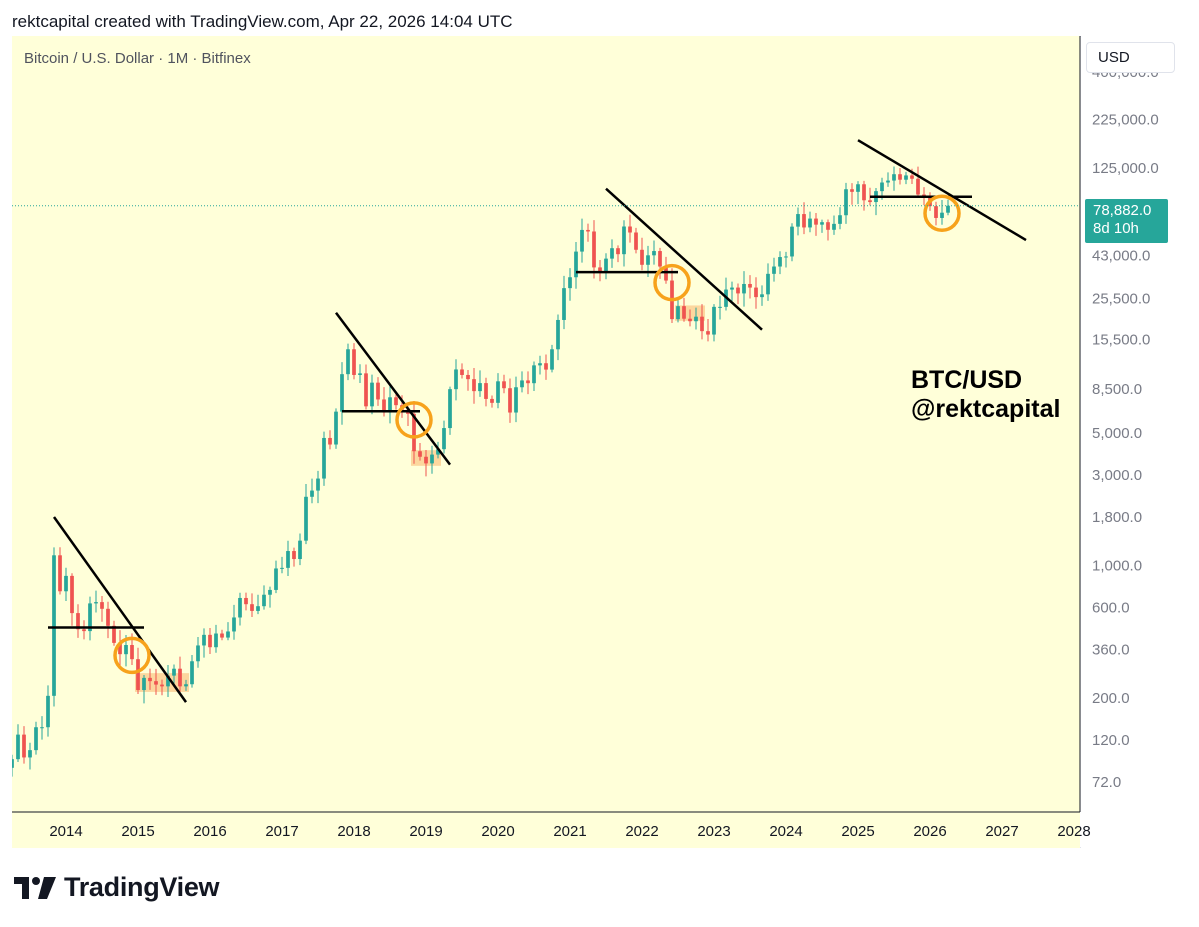  I want to click on symbol-title: Bitcoin / U.S. Dollar · 1M · Bitfinex, so click(137, 58).